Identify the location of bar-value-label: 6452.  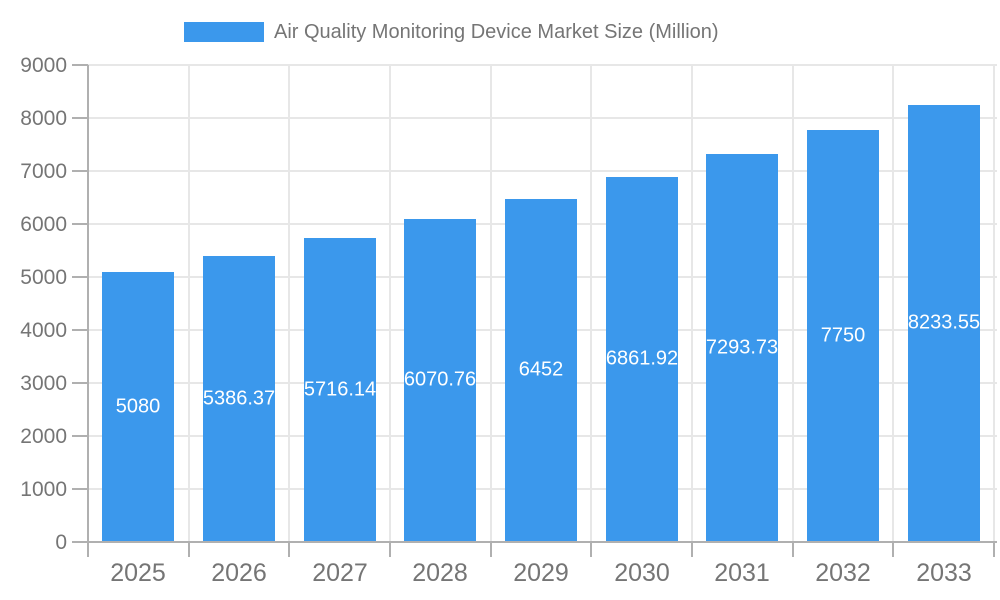
(541, 369).